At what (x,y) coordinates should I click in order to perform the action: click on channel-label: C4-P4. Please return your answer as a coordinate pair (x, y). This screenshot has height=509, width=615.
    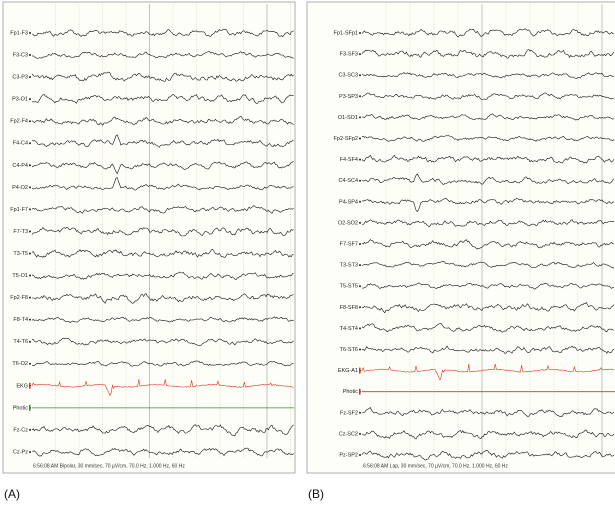
    Looking at the image, I should click on (20, 166).